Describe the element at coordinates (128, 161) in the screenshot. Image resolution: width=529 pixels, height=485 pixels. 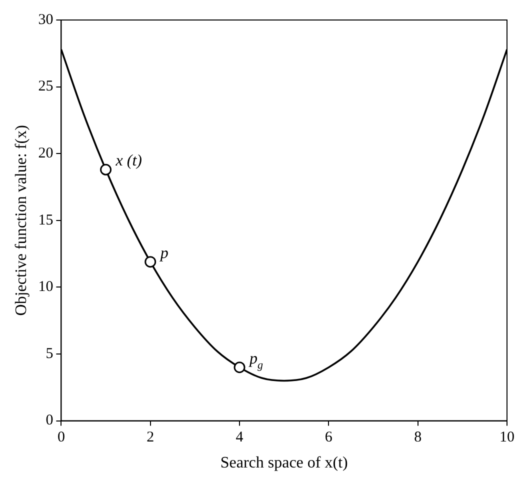
I see `annotation: x (t)` at that location.